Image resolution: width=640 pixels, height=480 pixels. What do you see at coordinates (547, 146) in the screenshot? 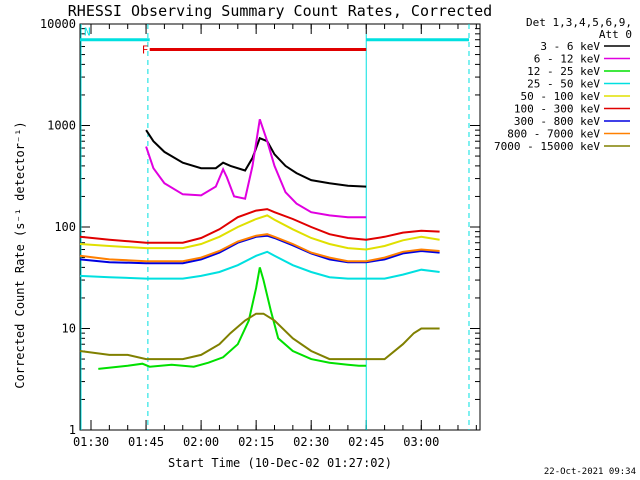
I see `legend-entry-label: 7000 - 15000 keV` at bounding box center [547, 146].